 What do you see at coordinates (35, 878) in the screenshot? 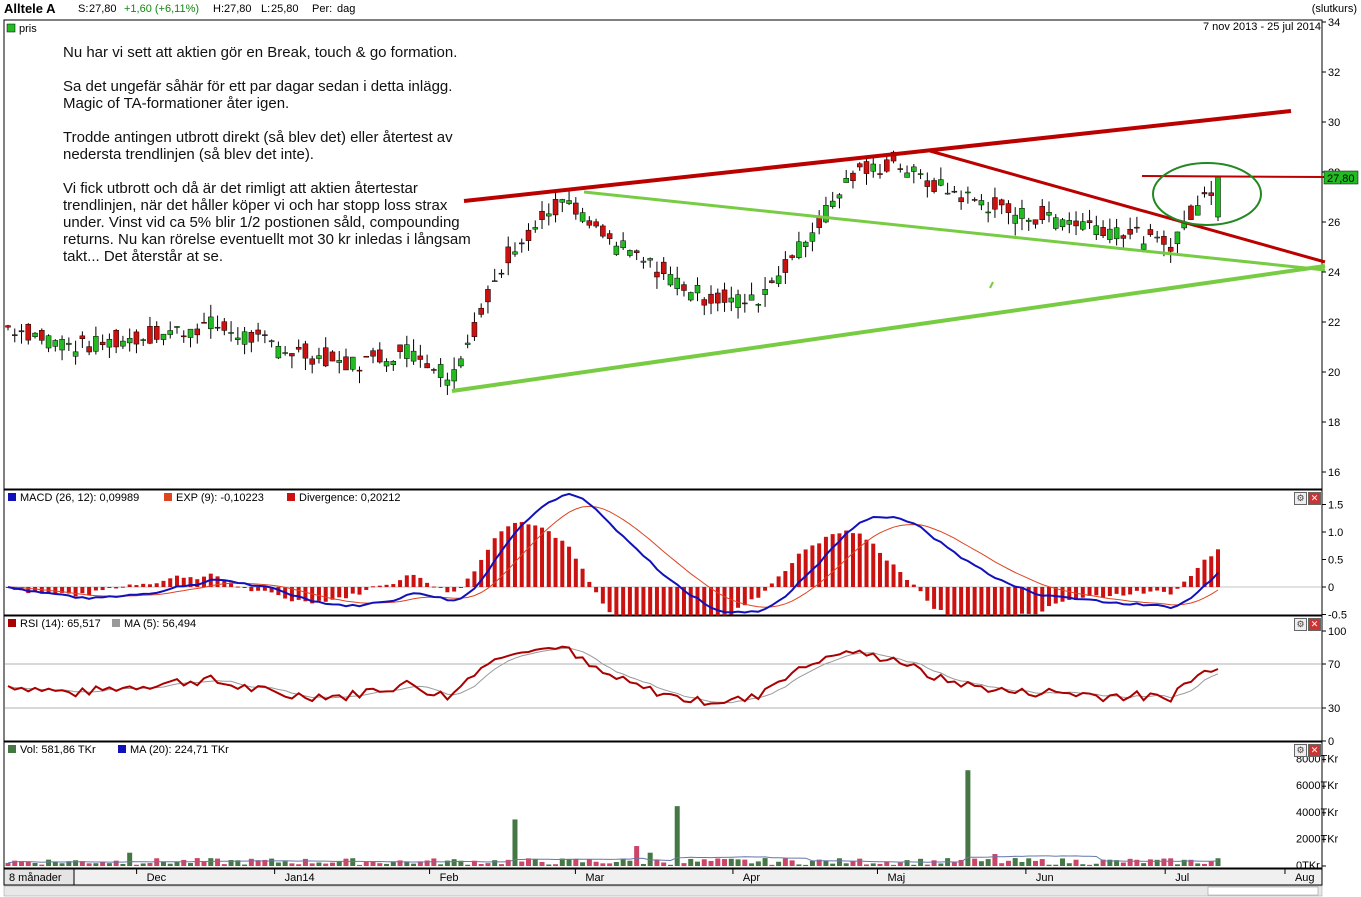
I see `period-selector-text: 8 månader` at bounding box center [35, 878].